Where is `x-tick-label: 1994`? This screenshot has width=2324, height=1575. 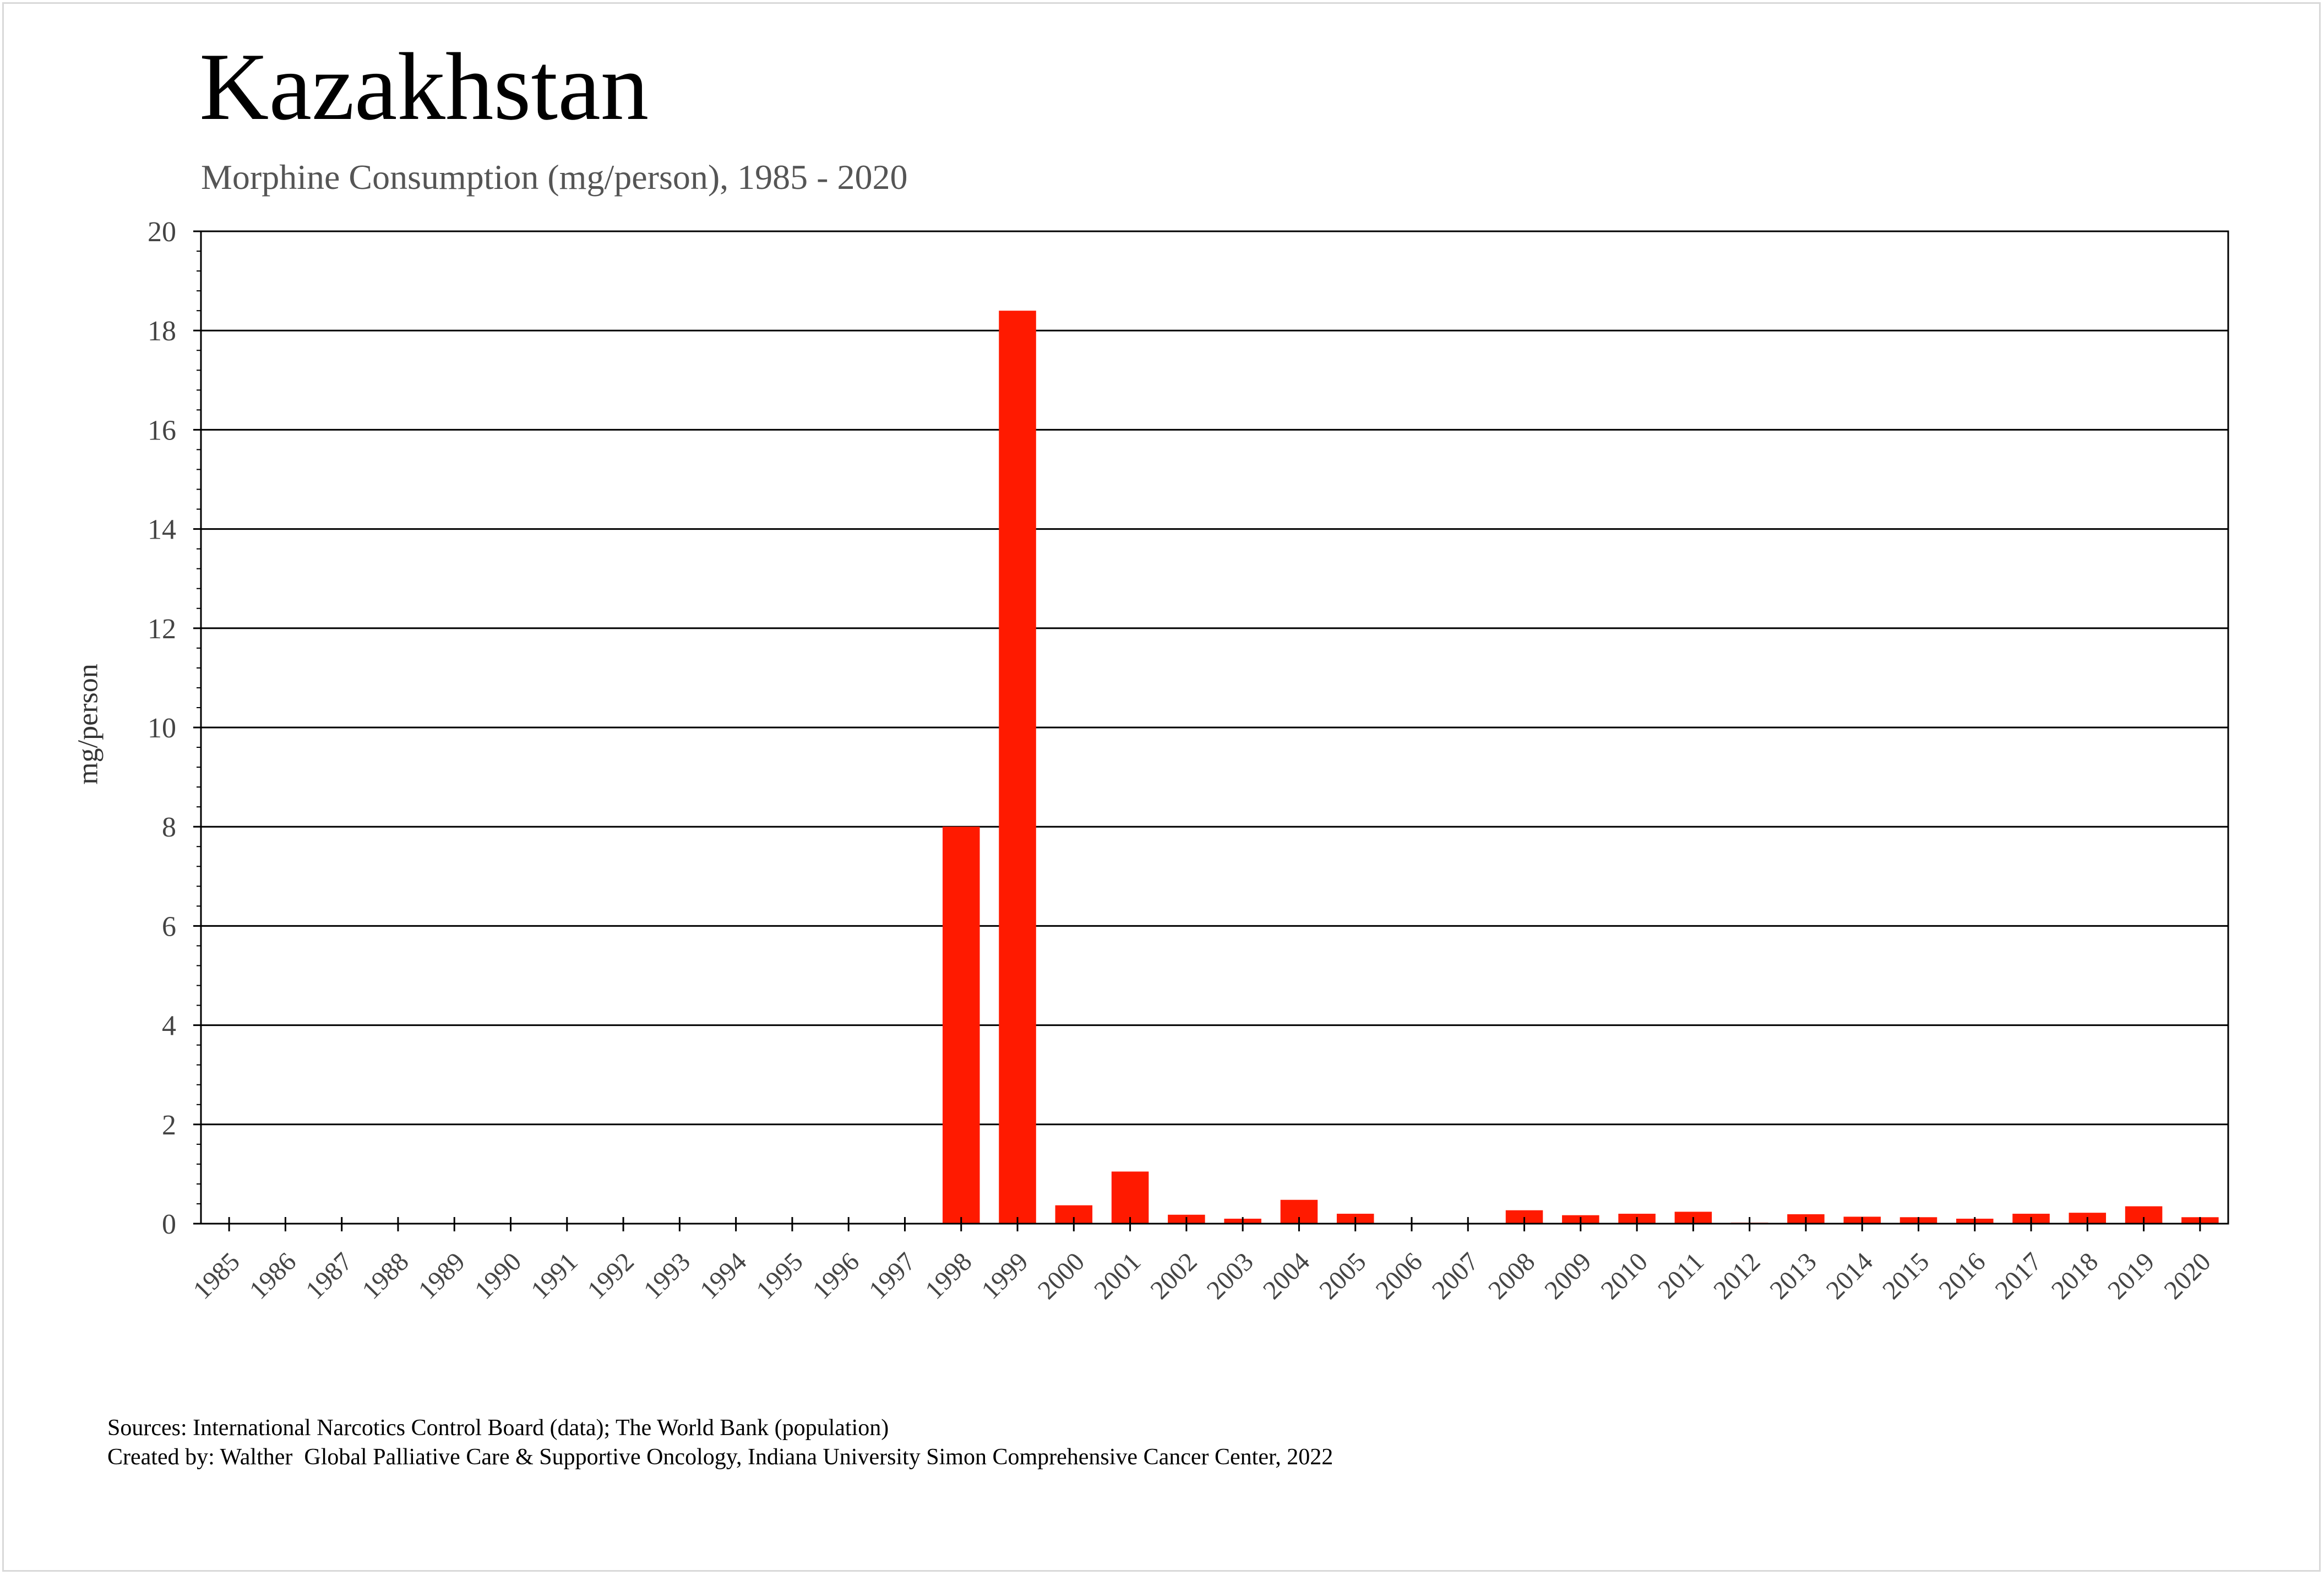 x-tick-label: 1994 is located at coordinates (723, 1276).